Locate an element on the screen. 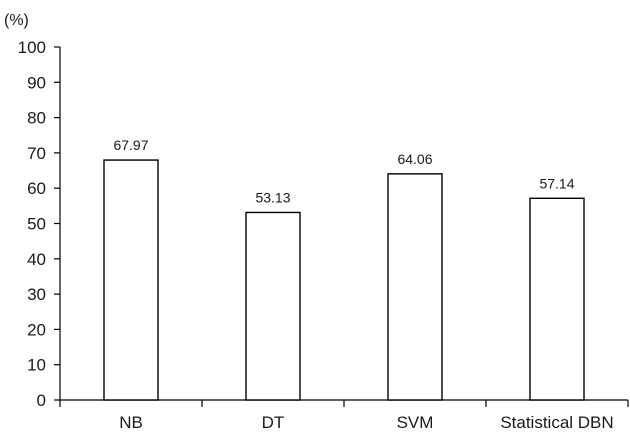 This screenshot has height=435, width=630. y-axis-unit: (%) is located at coordinates (16, 20).